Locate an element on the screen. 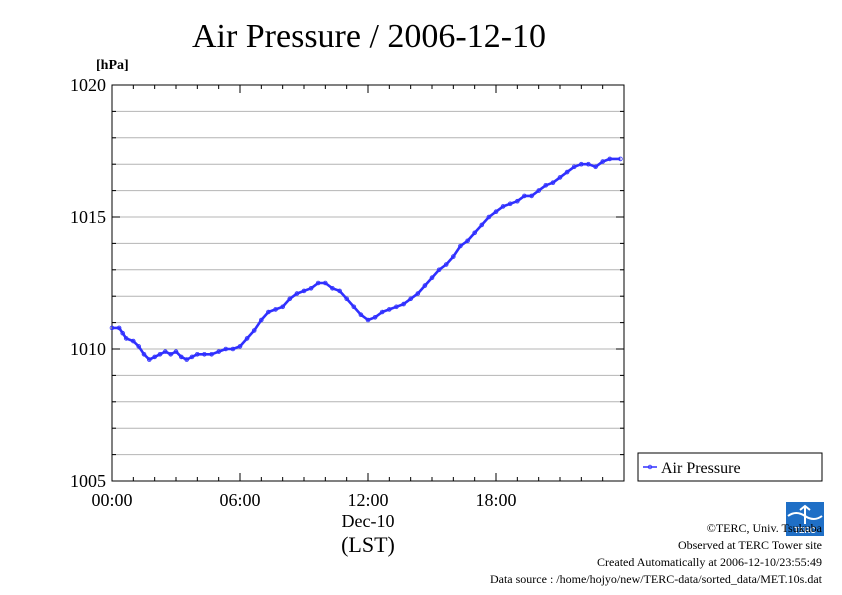 The height and width of the screenshot is (595, 842). chart-title: Air Pressure / 2006-12-10 is located at coordinates (369, 36).